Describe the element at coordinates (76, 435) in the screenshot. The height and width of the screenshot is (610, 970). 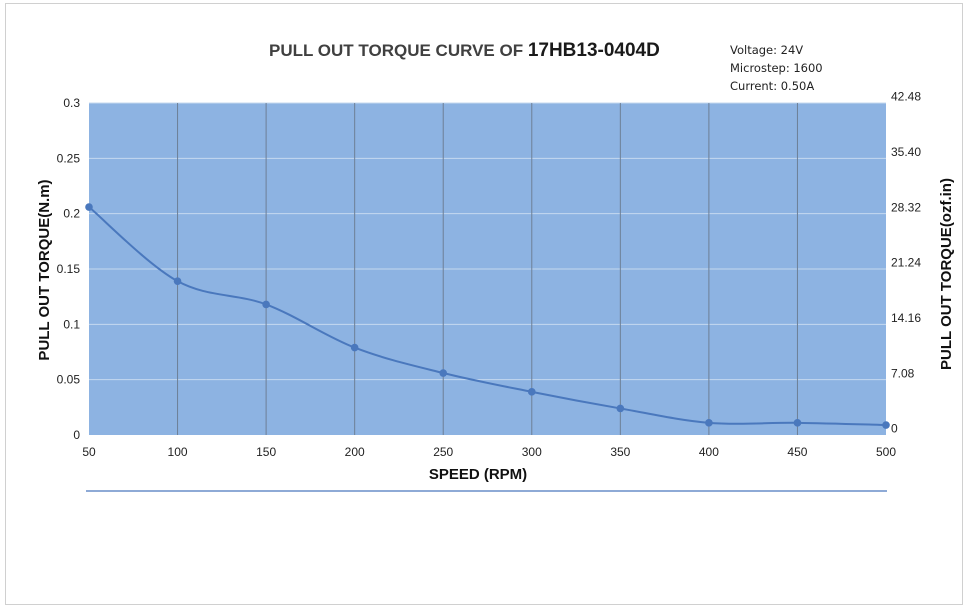
I see `y-tick-label: 0` at that location.